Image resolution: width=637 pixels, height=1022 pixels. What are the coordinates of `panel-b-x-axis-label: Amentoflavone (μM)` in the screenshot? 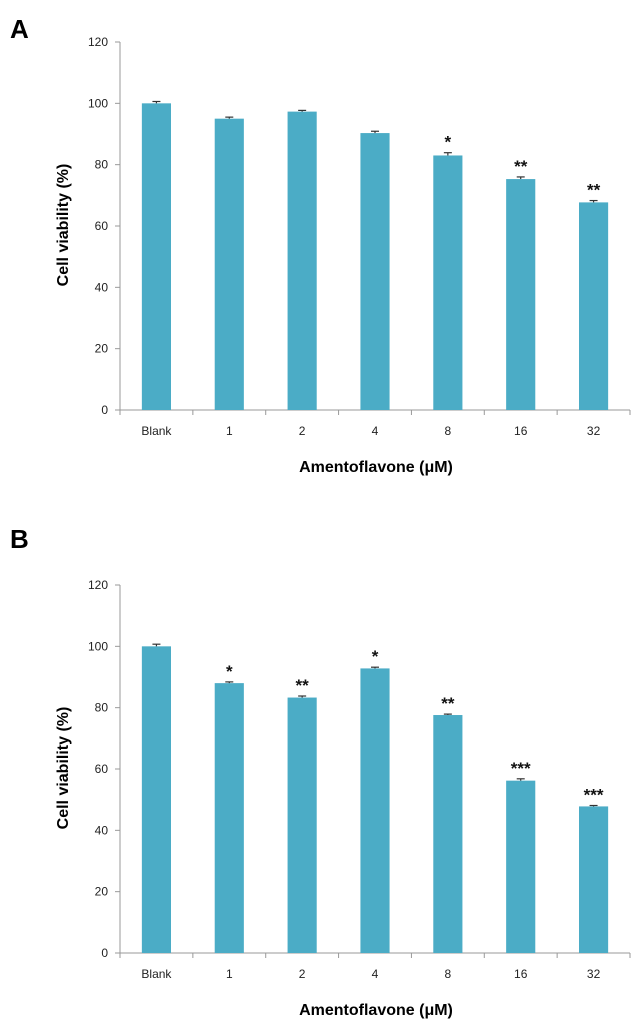 It's located at (376, 1010).